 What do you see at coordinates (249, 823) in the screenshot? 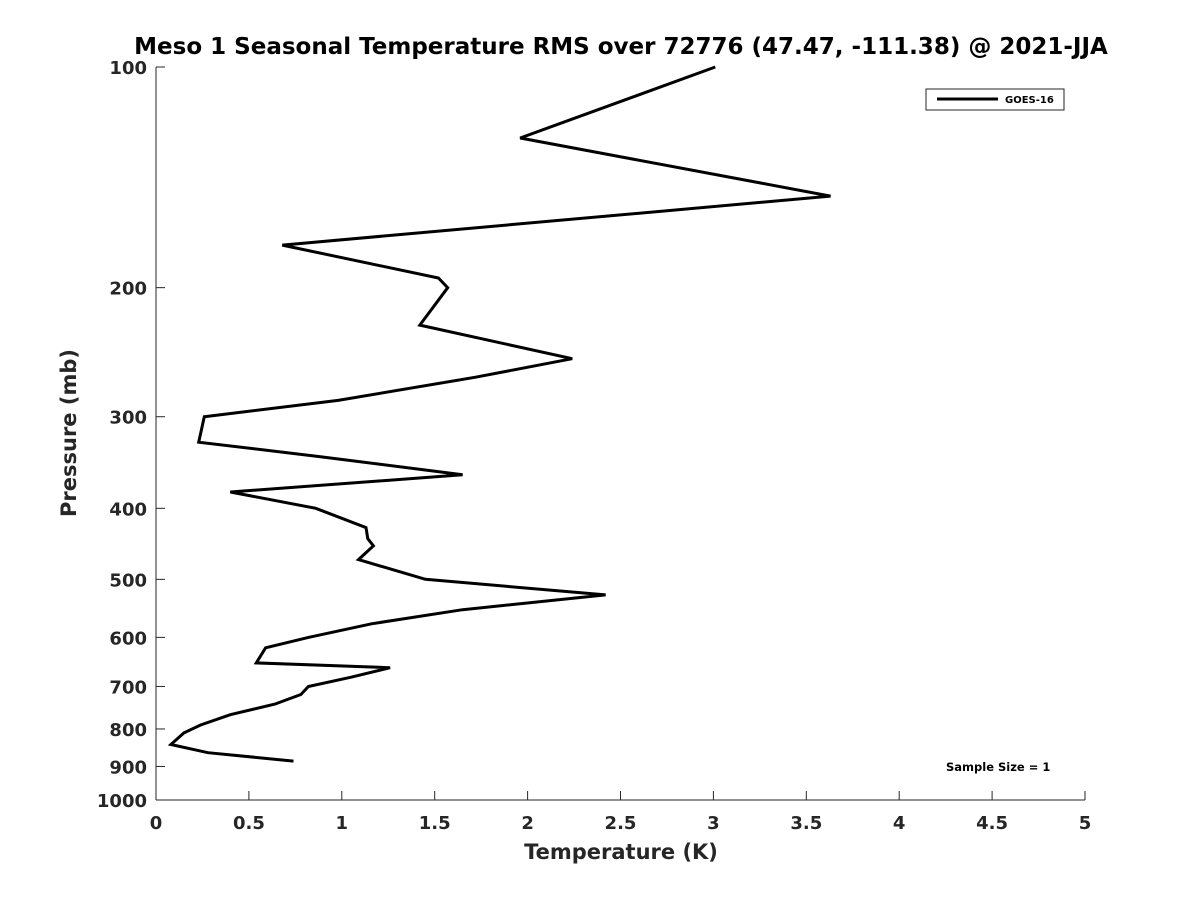
I see `x-tick-label: 0.5` at bounding box center [249, 823].